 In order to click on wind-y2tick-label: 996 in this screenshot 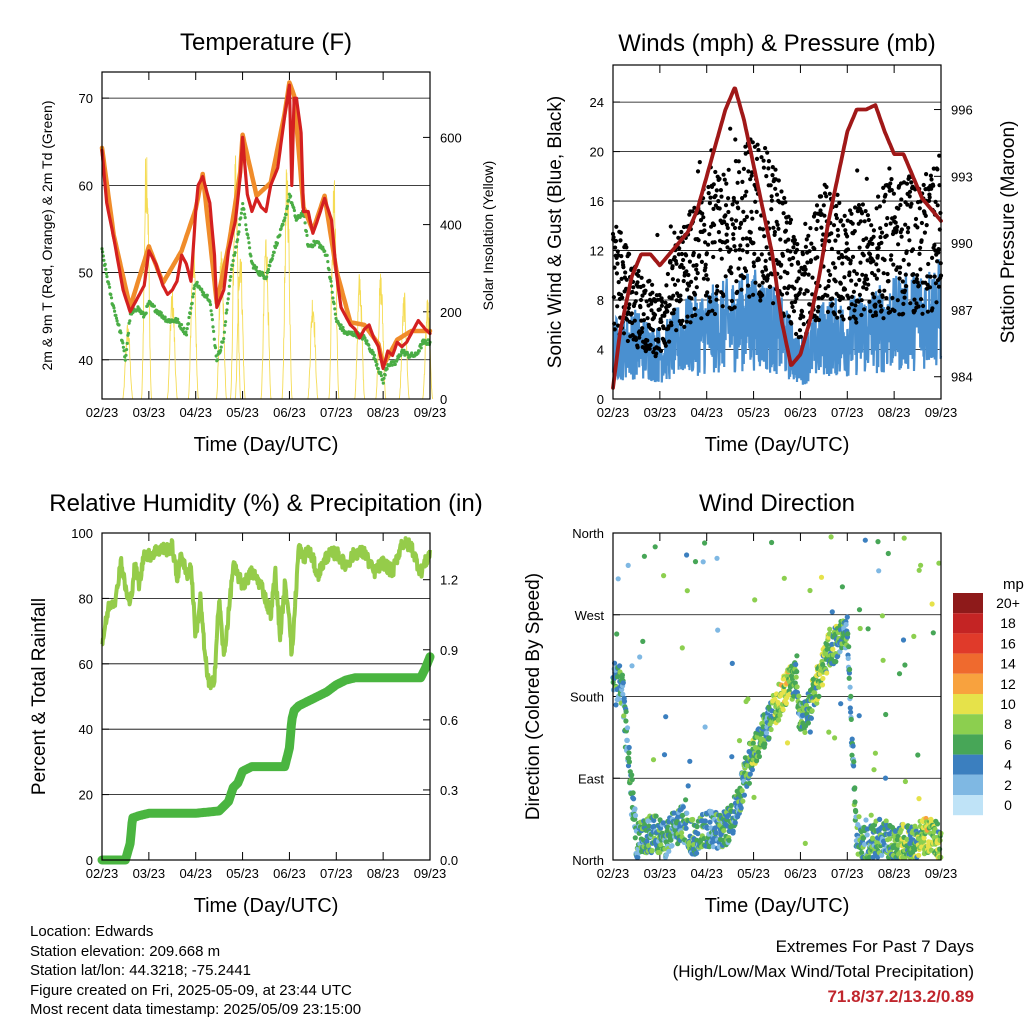, I will do `click(962, 110)`.